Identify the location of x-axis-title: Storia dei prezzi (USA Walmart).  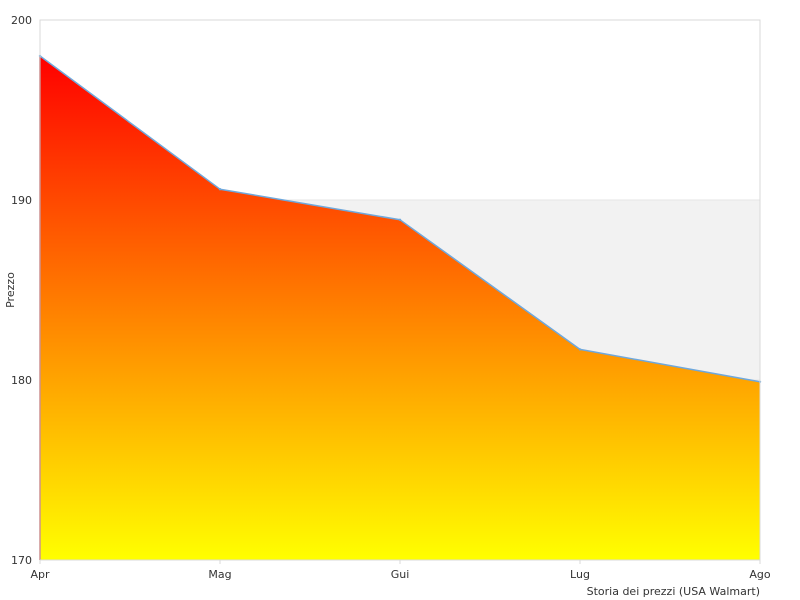
(673, 591).